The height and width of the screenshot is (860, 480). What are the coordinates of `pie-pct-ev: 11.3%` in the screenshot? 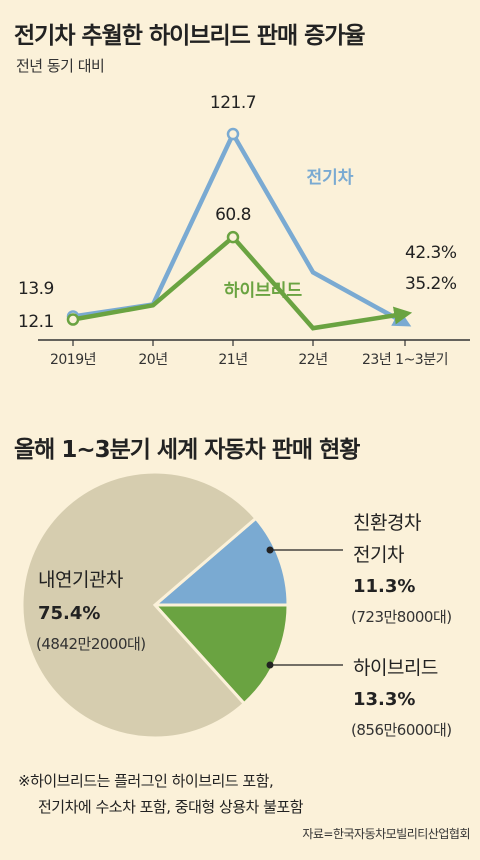 It's located at (384, 586).